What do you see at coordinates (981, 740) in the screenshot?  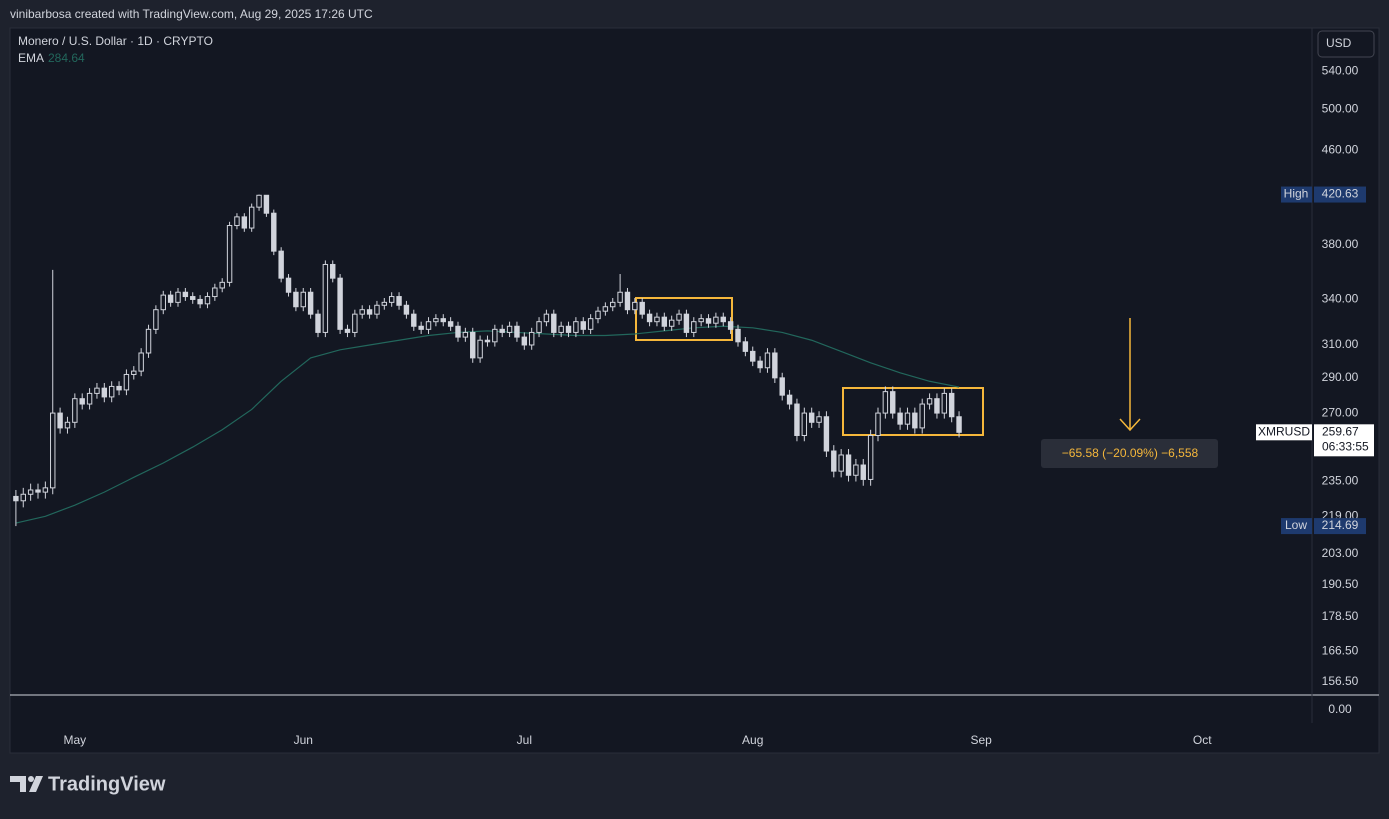 I see `x-tick-label: Sep` at bounding box center [981, 740].